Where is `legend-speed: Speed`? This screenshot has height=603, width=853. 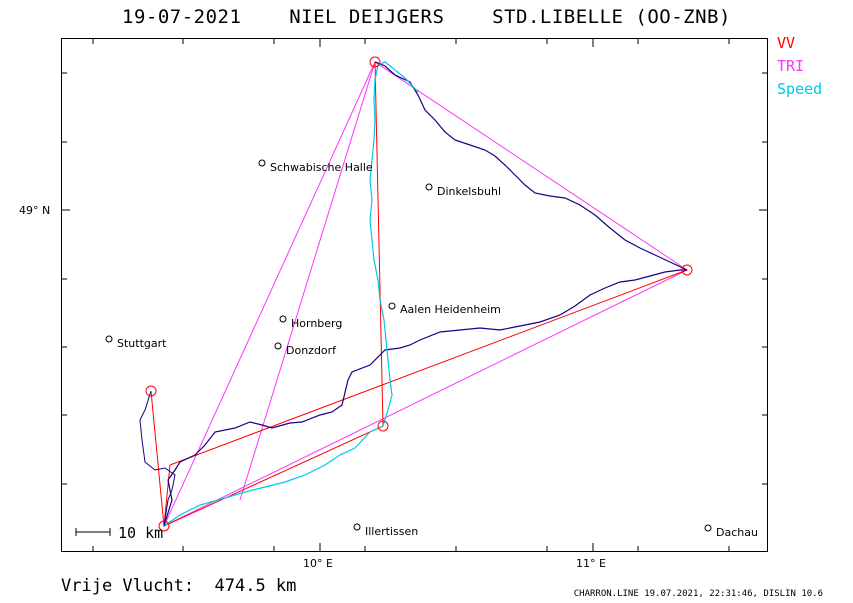
legend-speed: Speed is located at coordinates (800, 89).